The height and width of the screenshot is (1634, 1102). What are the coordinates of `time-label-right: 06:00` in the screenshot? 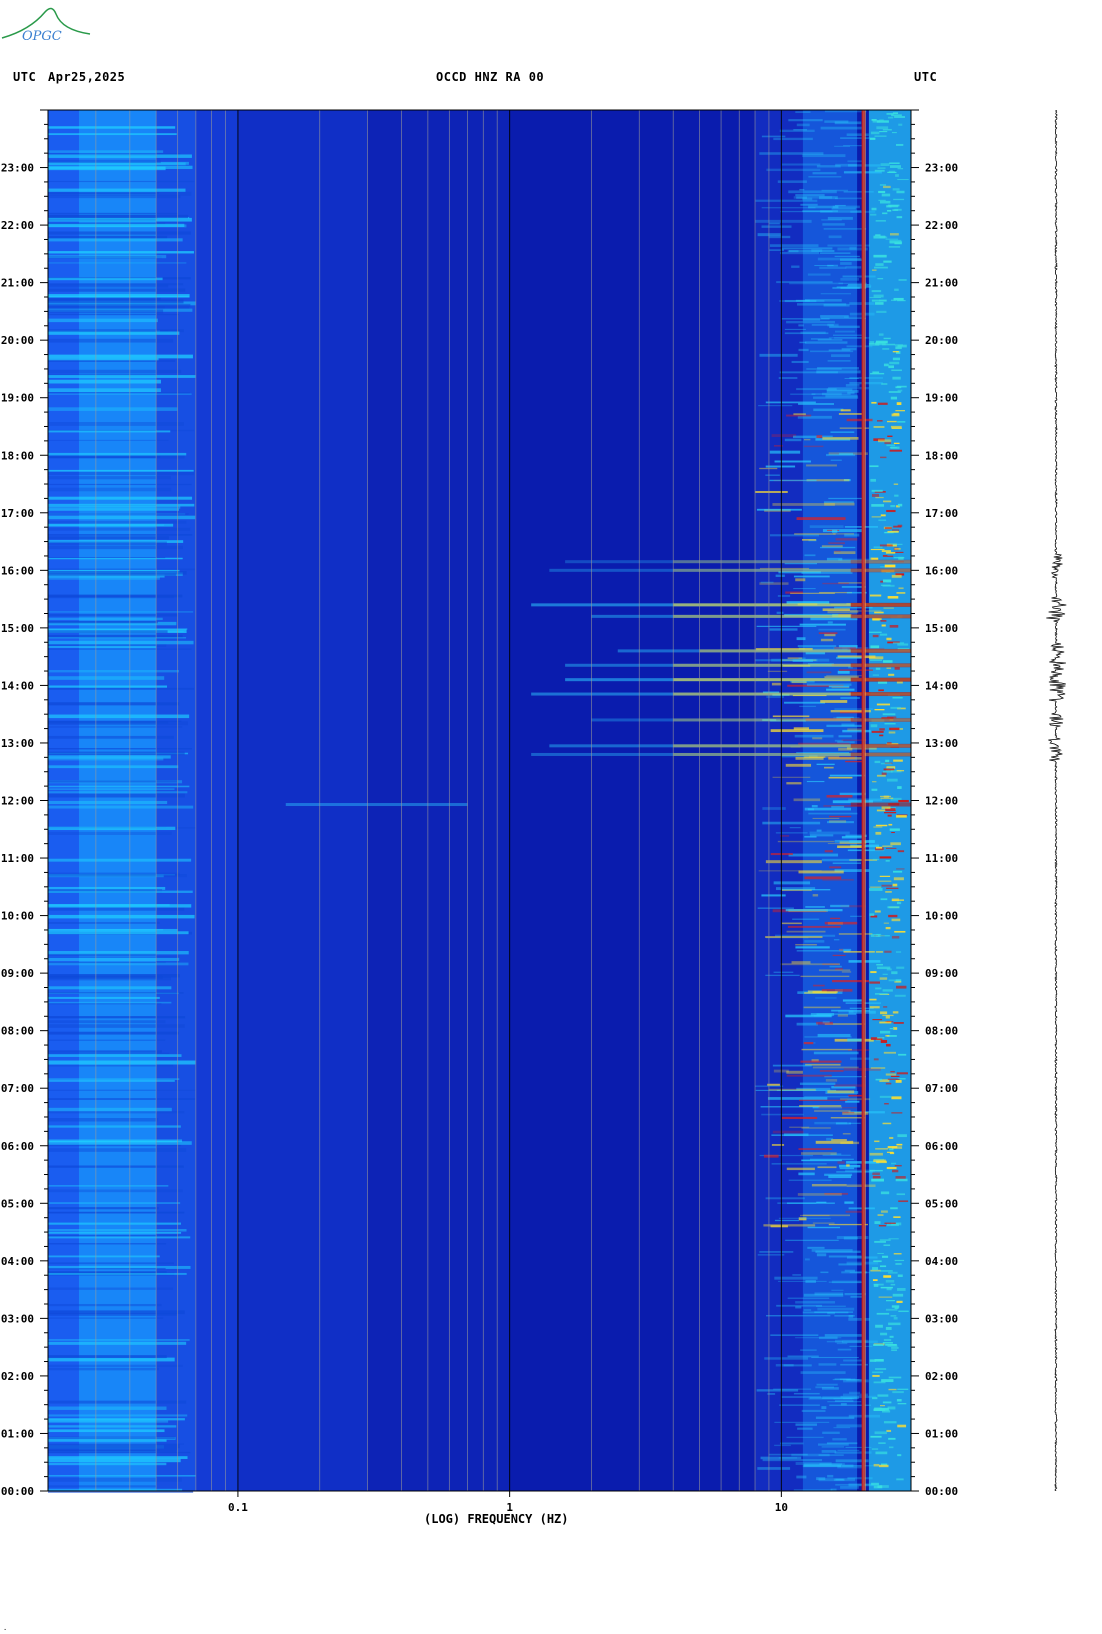 It's located at (941, 1146).